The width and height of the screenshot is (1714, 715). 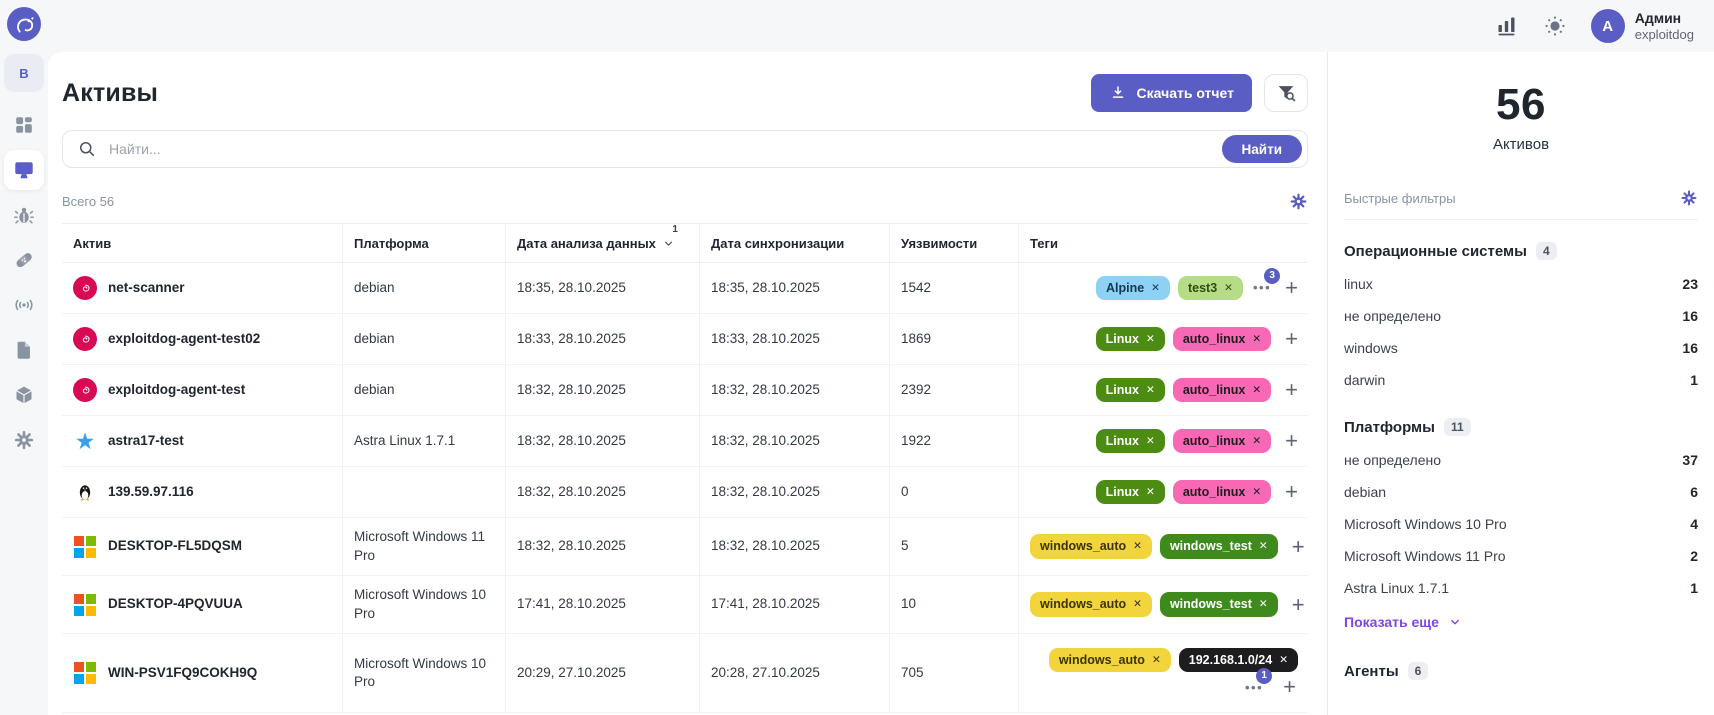 I want to click on table-toolbar: Всего 56, so click(x=685, y=201).